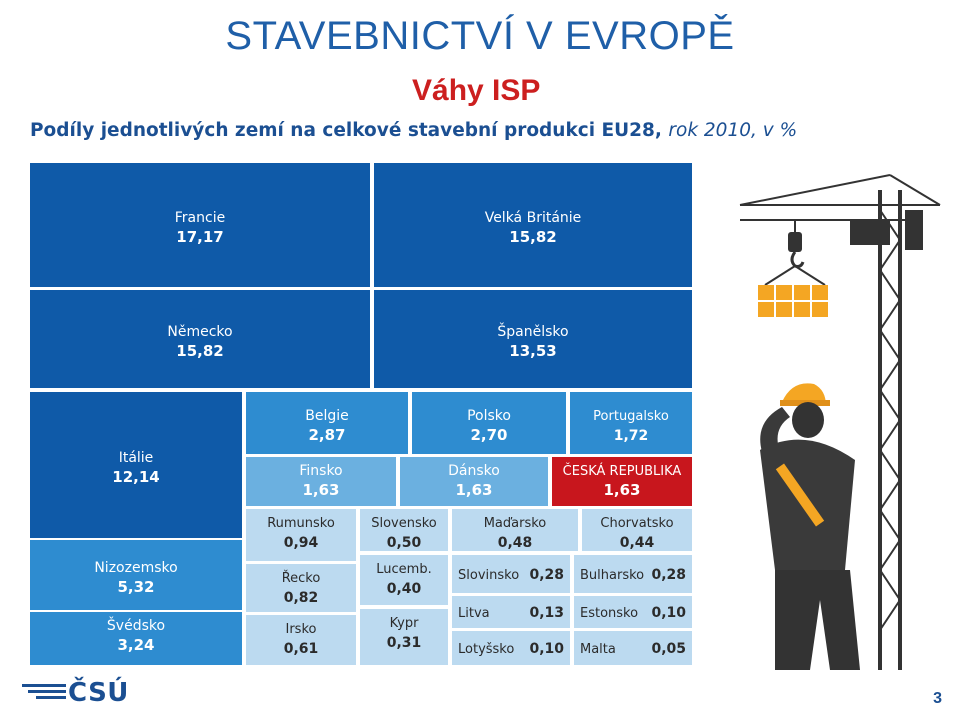 This screenshot has height=708, width=960. Describe the element at coordinates (631, 416) in the screenshot. I see `treemap-cell-label: Portugalsko` at that location.